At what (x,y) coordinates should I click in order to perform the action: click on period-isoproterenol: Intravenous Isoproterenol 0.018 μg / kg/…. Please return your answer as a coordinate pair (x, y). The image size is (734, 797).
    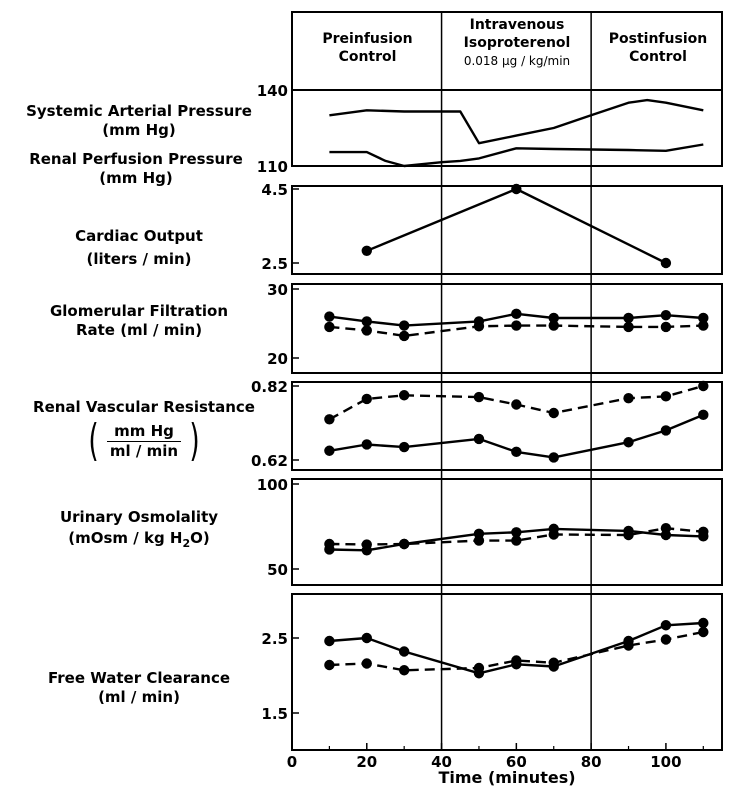
    Looking at the image, I should click on (517, 43).